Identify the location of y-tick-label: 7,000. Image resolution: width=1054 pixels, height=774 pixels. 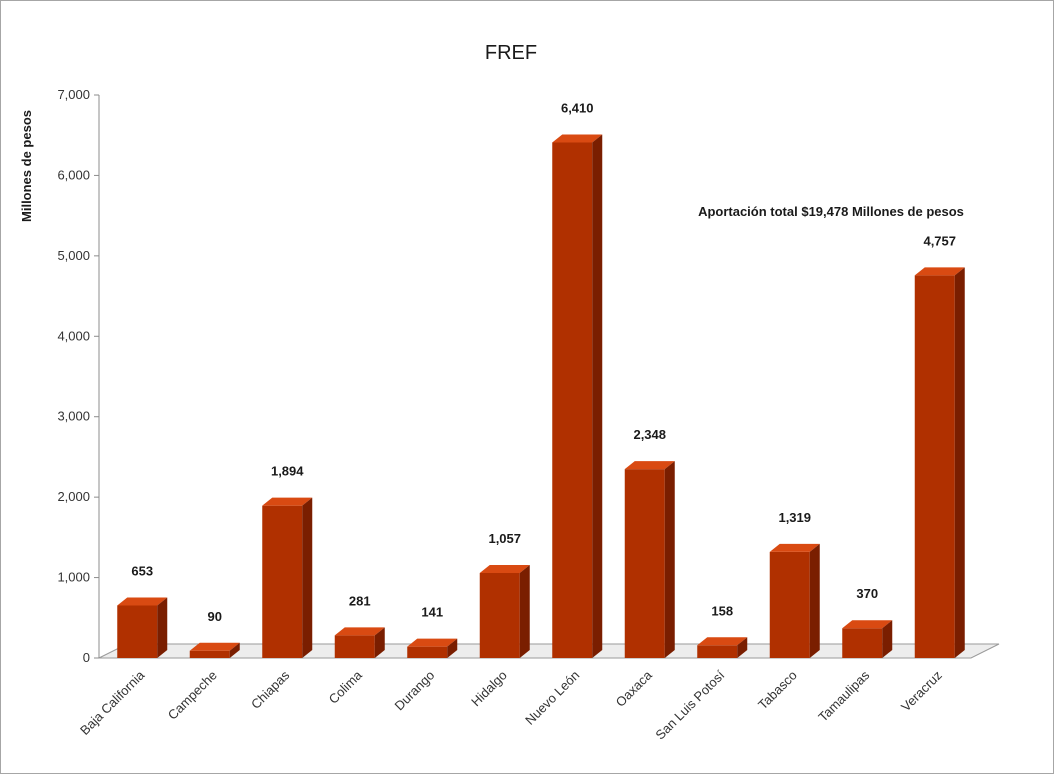
(73, 94).